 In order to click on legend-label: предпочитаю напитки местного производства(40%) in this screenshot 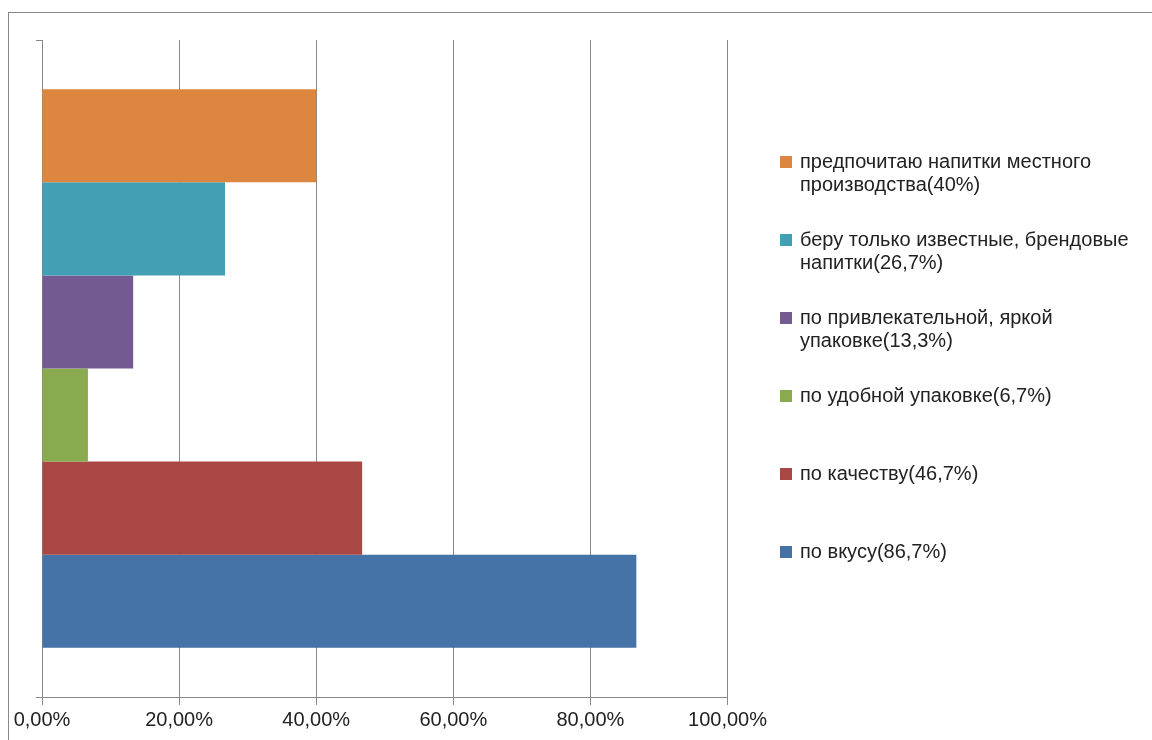, I will do `click(946, 173)`.